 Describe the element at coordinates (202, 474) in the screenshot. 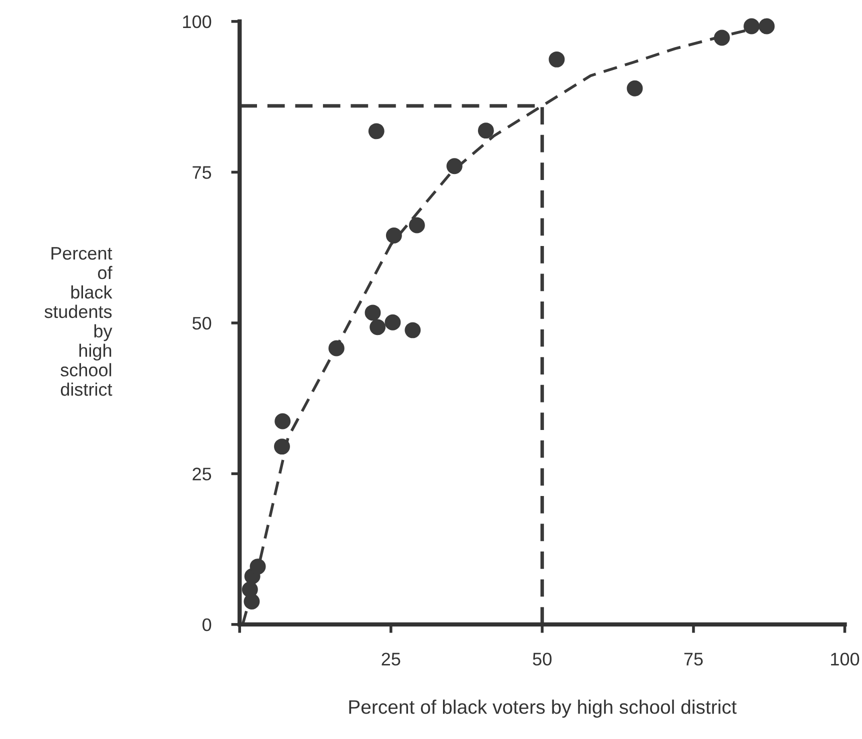

I see `y-tick-label: 25` at that location.